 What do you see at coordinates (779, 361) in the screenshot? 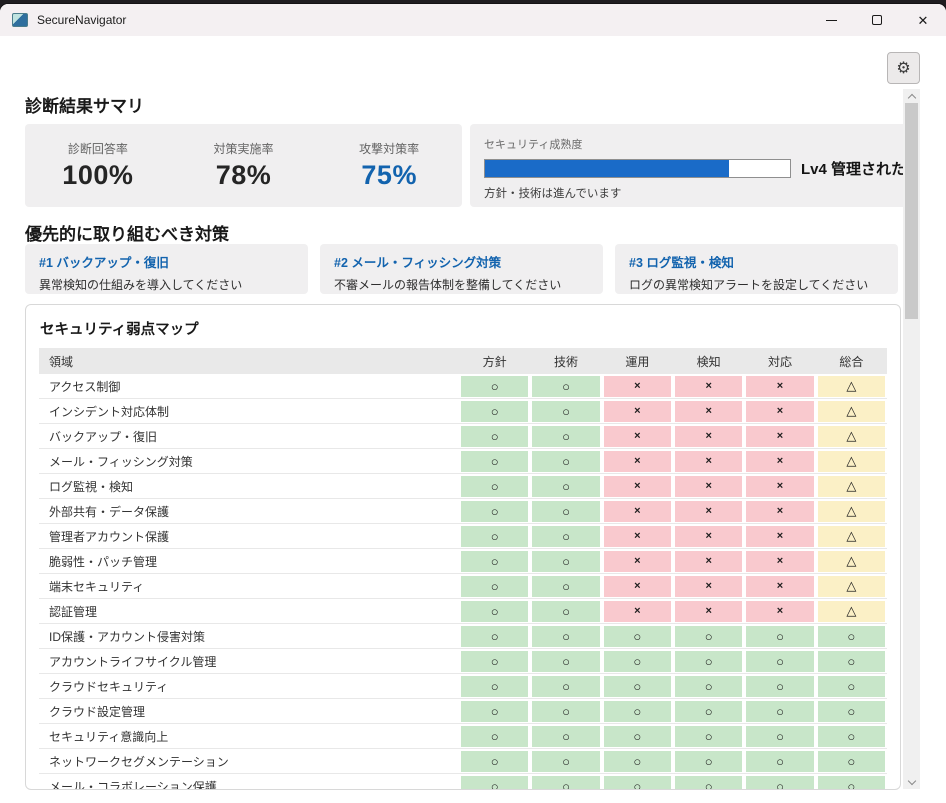
I see `column-header: 対応` at bounding box center [779, 361].